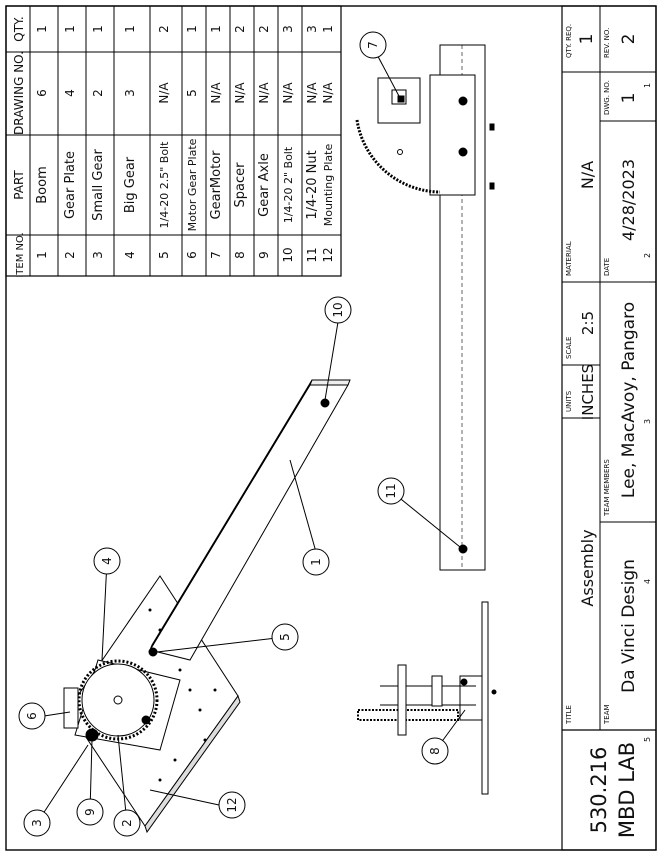 This screenshot has width=664, height=858. What do you see at coordinates (569, 258) in the screenshot?
I see `material-label: MATERIAL` at bounding box center [569, 258].